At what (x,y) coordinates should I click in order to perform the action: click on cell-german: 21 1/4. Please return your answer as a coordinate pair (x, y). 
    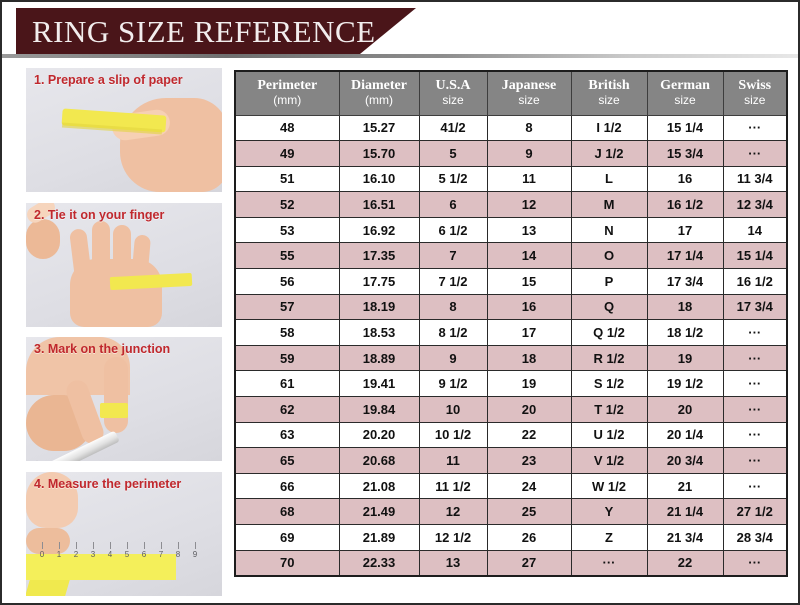
    Looking at the image, I should click on (685, 511).